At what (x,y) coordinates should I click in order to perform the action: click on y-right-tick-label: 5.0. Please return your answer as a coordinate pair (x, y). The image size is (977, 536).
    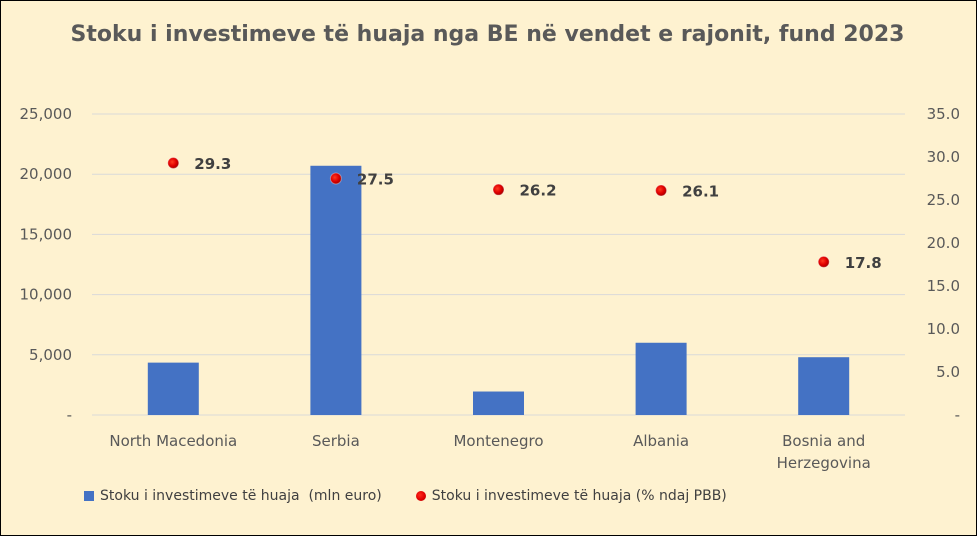
    Looking at the image, I should click on (948, 372).